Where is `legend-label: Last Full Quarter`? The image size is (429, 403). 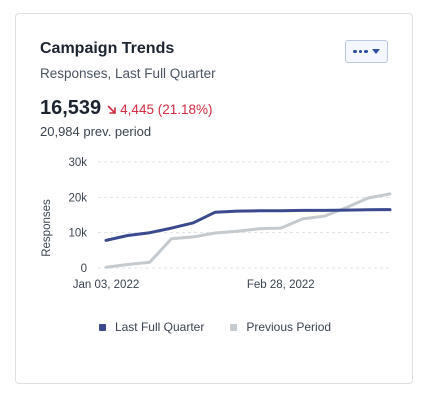
legend-label: Last Full Quarter is located at coordinates (159, 327).